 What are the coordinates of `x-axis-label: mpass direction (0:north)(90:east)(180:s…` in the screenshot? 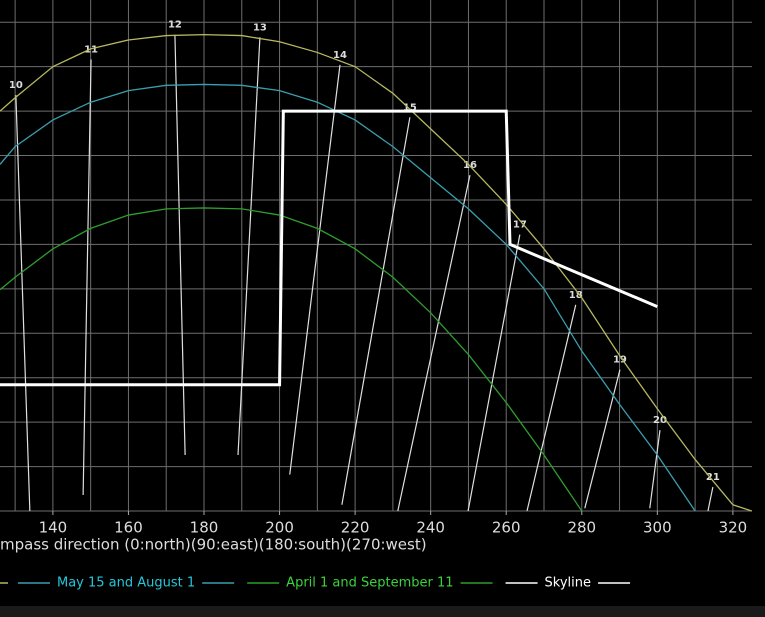 It's located at (213, 545).